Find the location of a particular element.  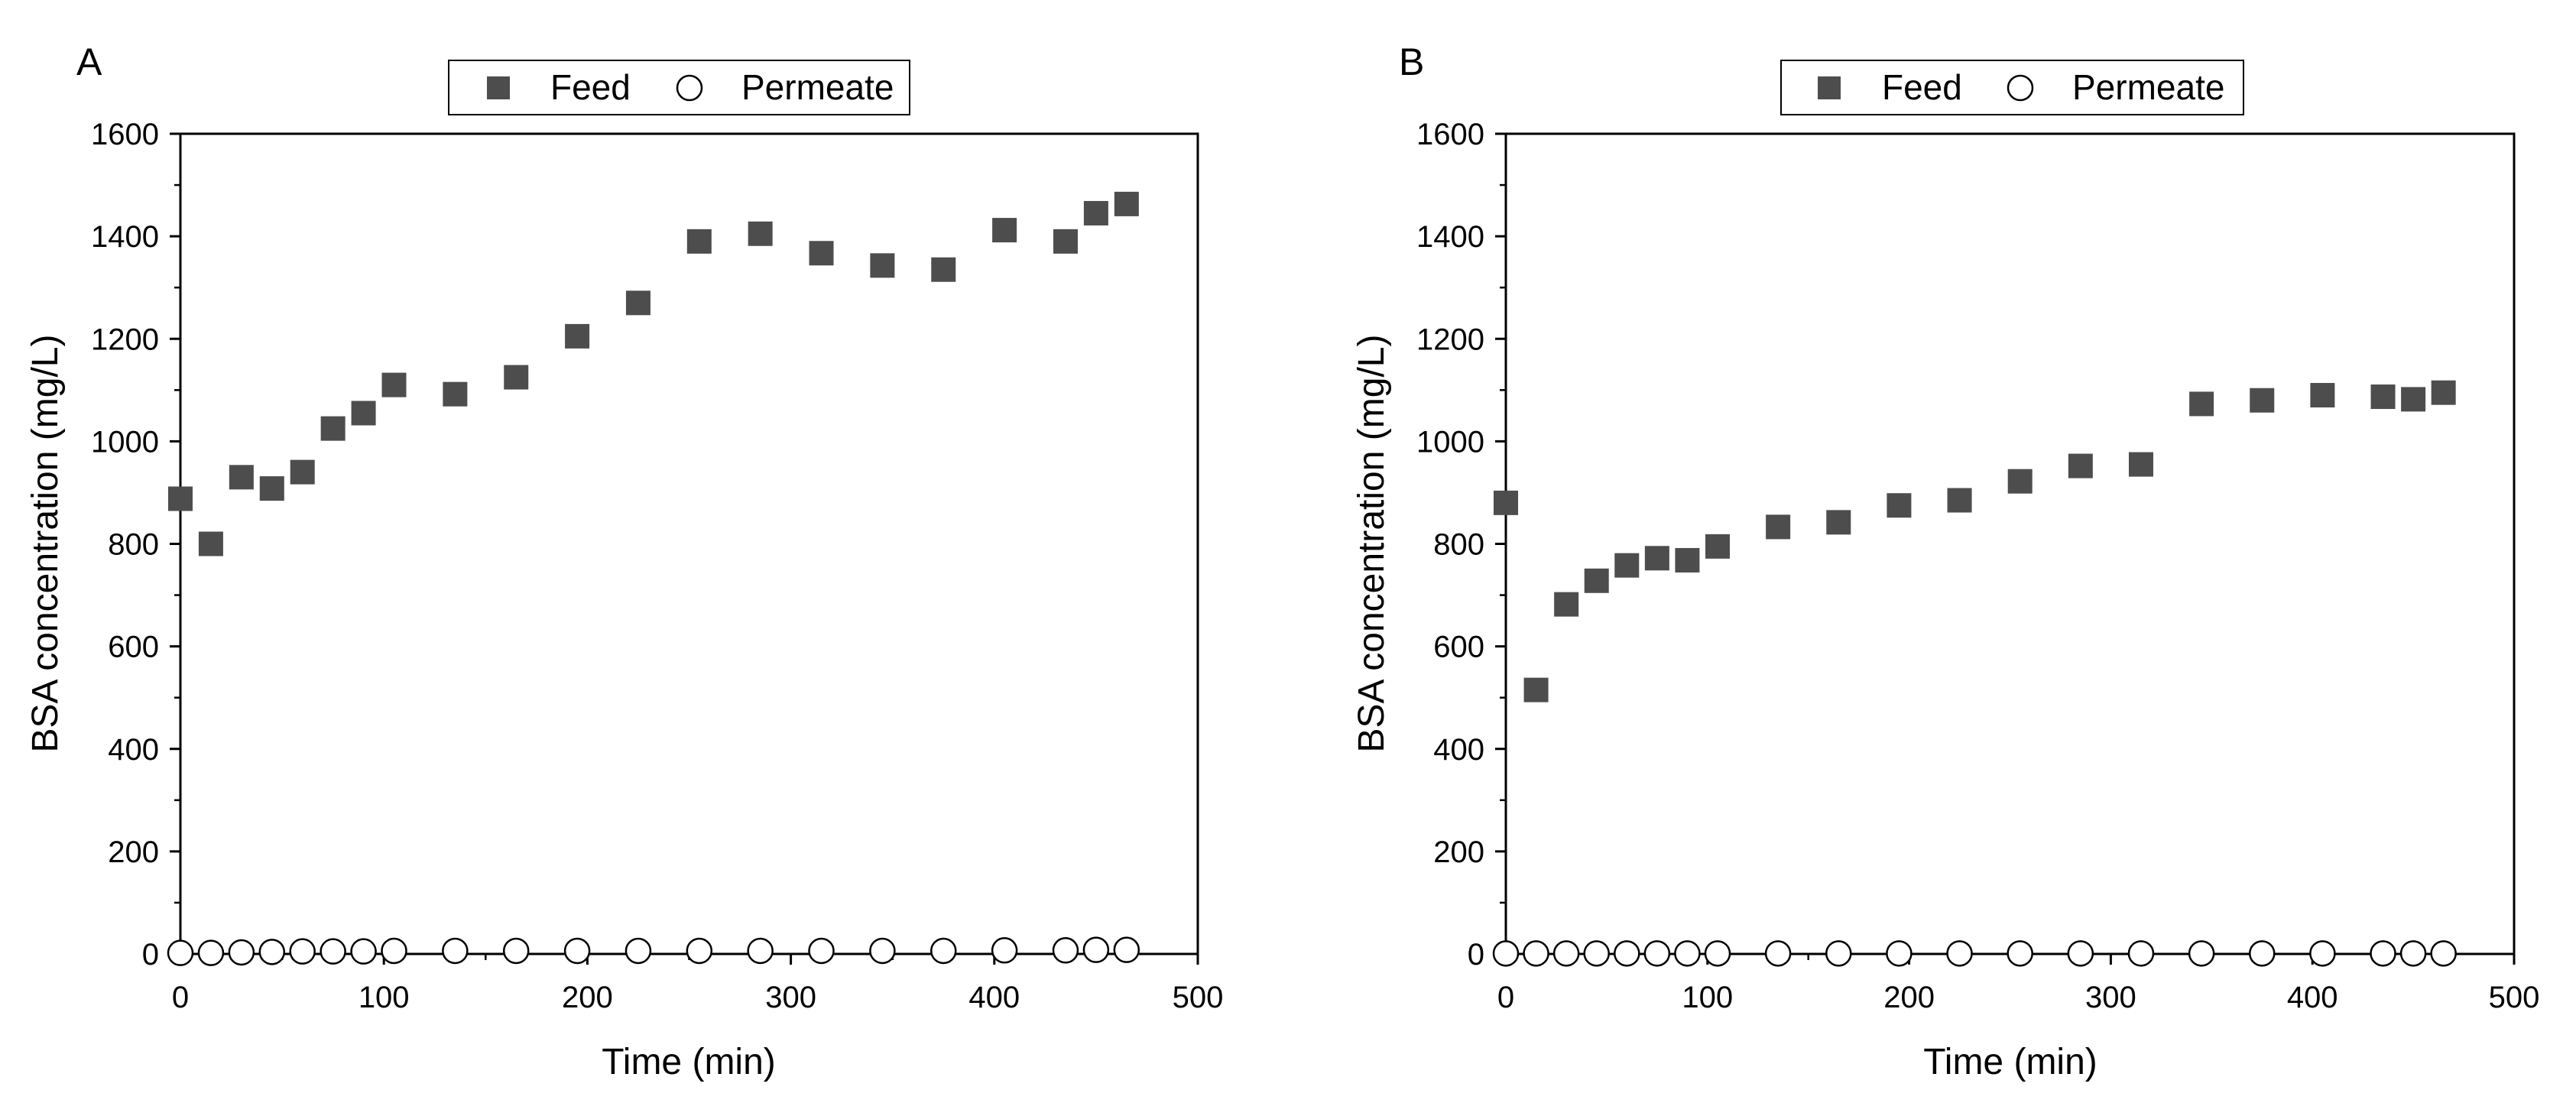

panel-label: A is located at coordinates (89, 62).